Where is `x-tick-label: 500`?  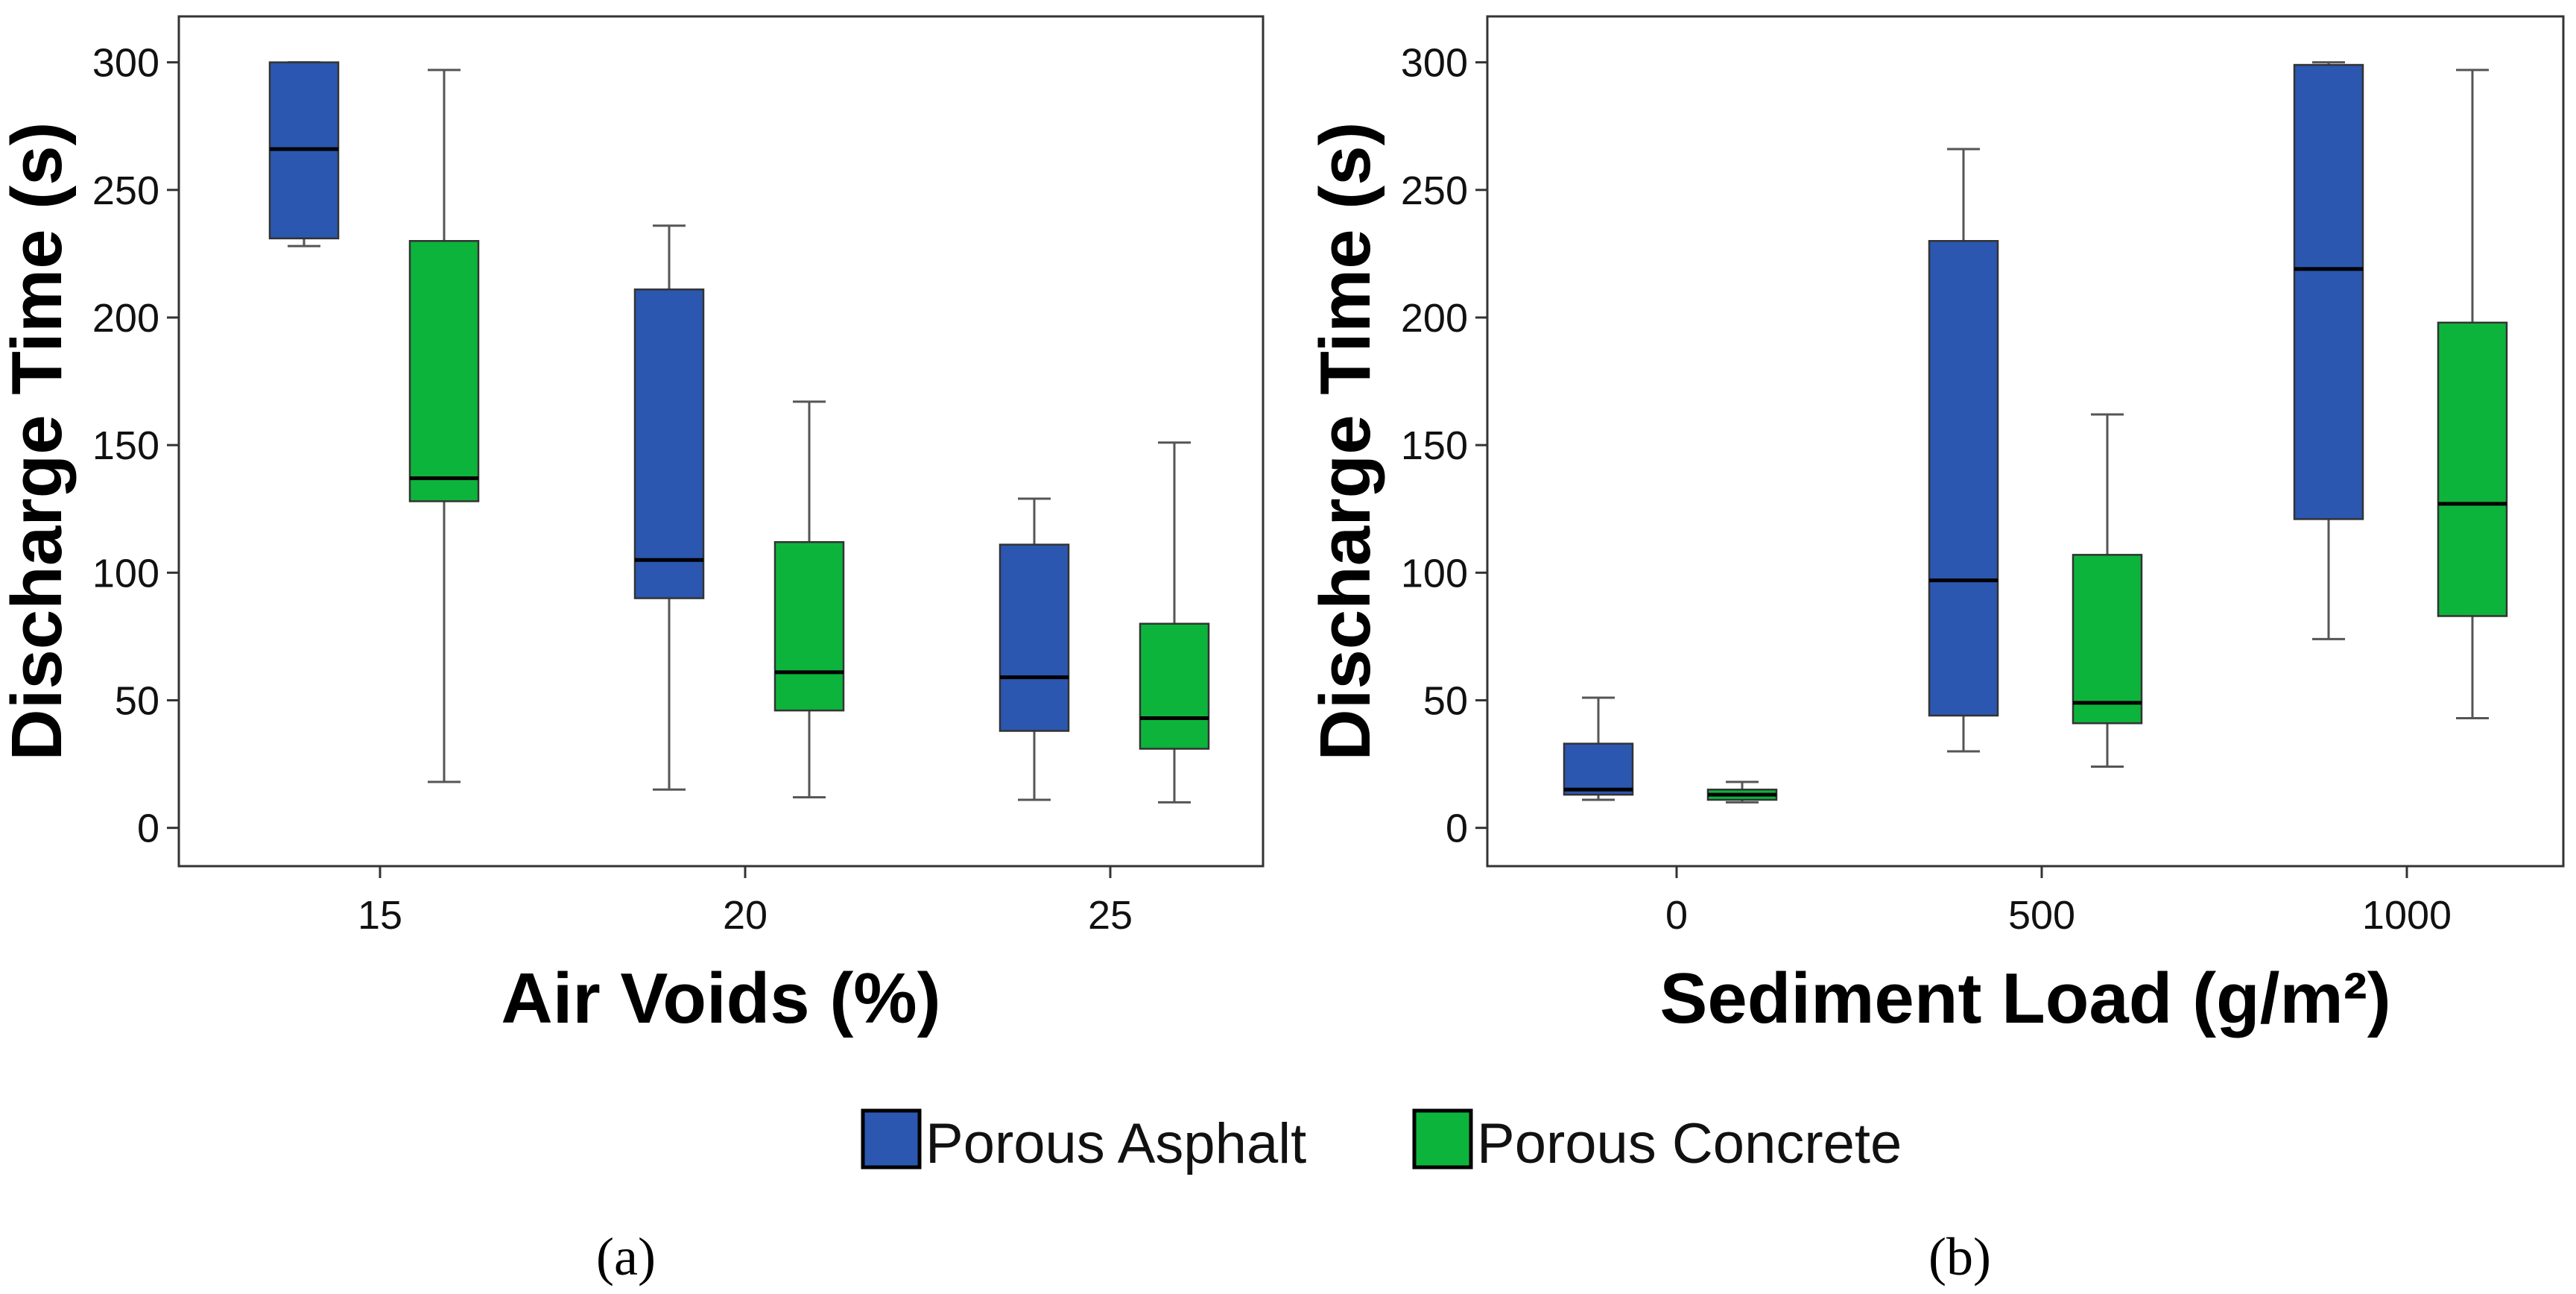
x-tick-label: 500 is located at coordinates (2041, 915).